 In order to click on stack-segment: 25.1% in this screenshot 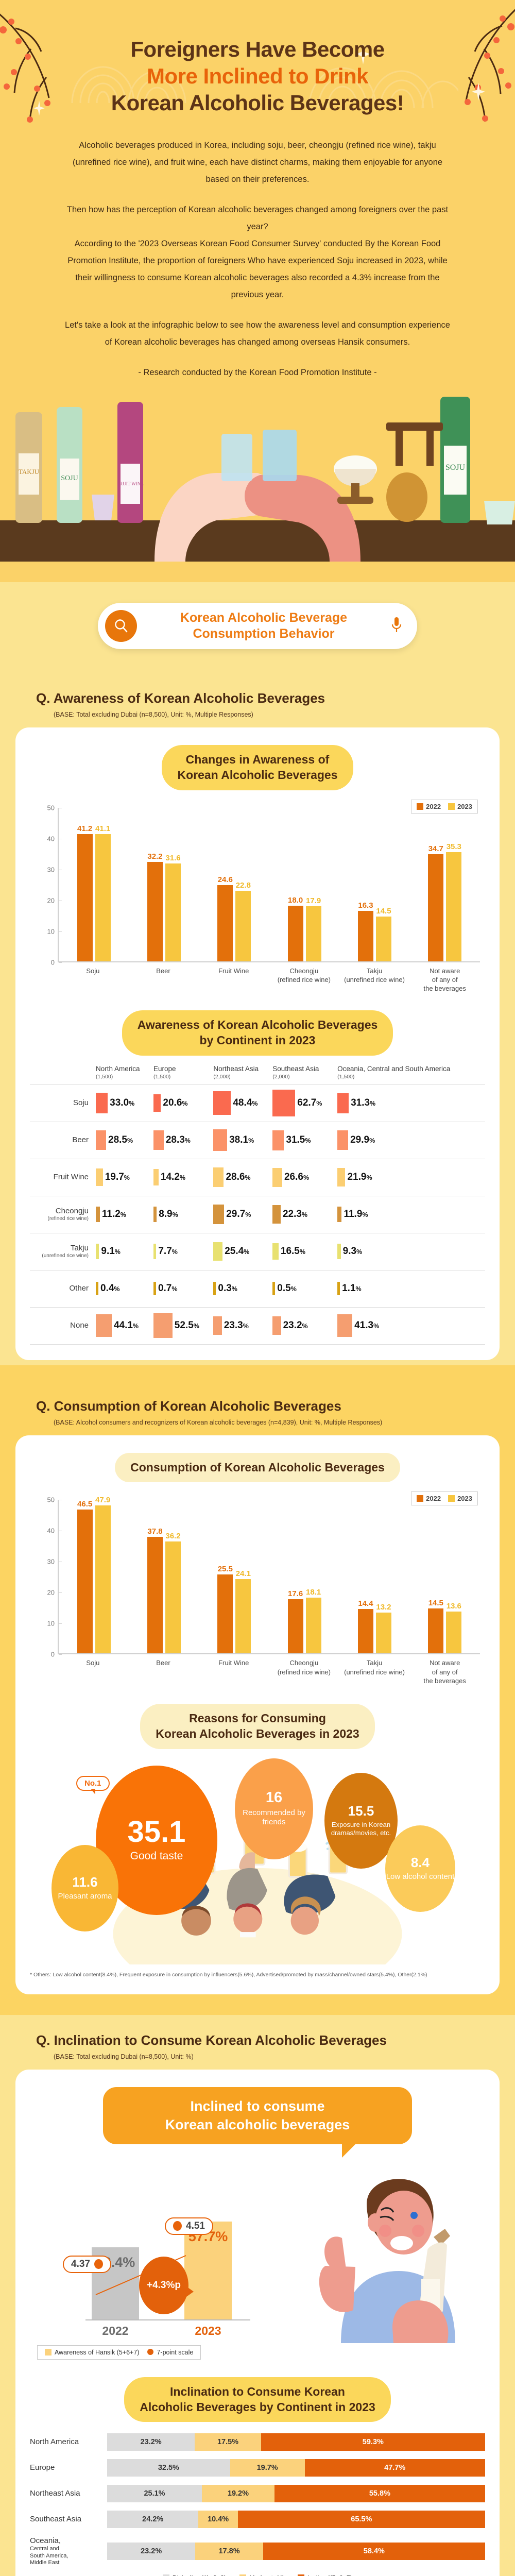, I will do `click(154, 2494)`.